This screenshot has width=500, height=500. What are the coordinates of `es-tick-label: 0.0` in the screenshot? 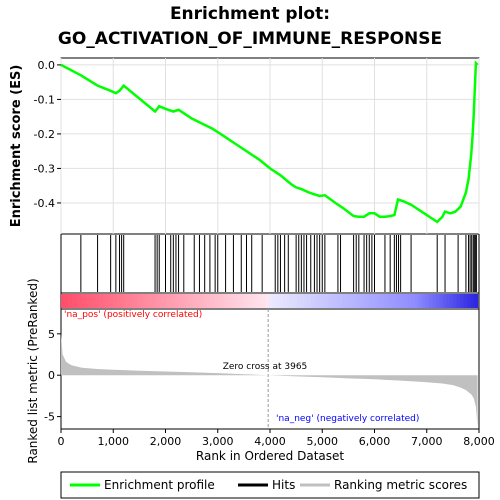 It's located at (47, 65).